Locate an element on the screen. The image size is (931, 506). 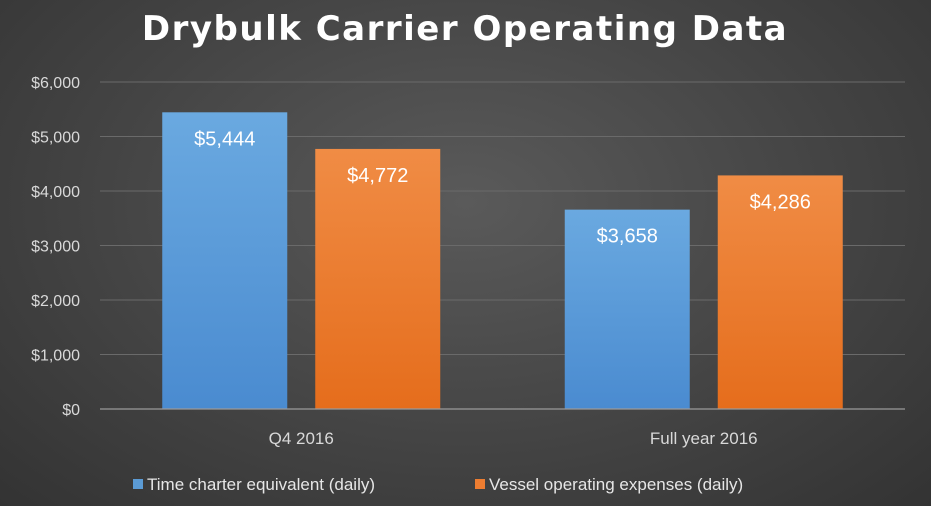
y-tick-label: $2,000 is located at coordinates (55, 301).